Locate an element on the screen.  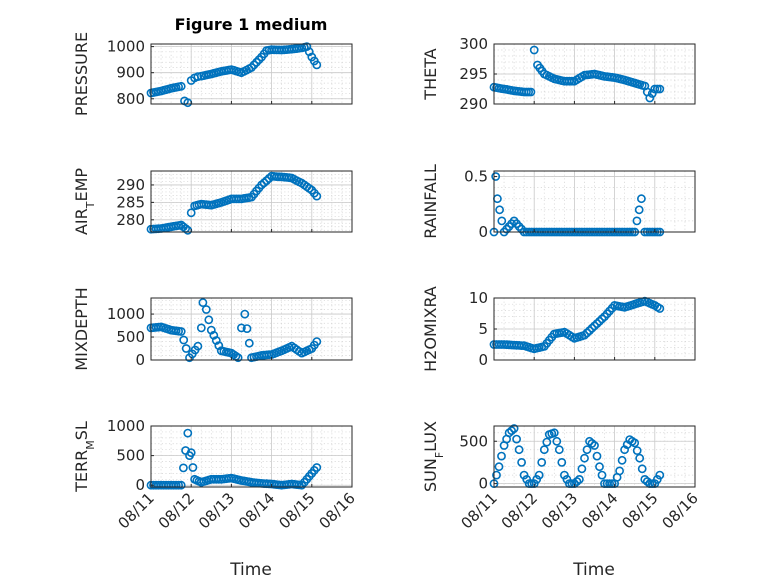
y-tick-label: 1000 is located at coordinates (126, 426).